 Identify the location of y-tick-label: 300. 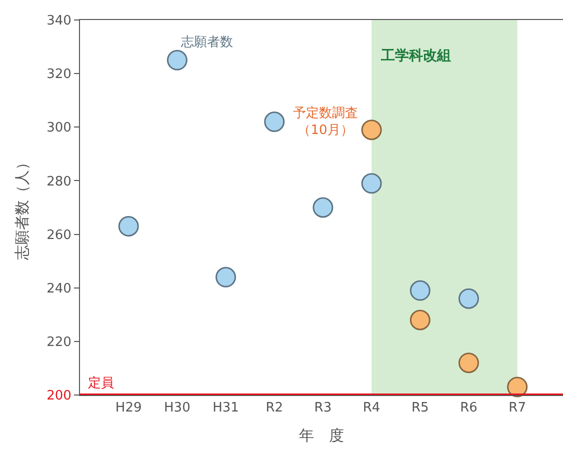
(59, 128).